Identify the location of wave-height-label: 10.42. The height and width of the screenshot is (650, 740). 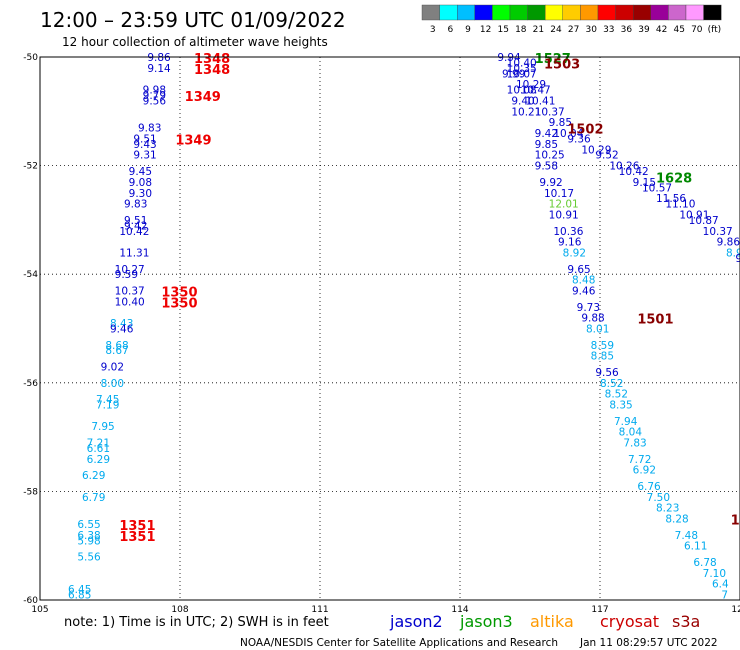
(634, 172).